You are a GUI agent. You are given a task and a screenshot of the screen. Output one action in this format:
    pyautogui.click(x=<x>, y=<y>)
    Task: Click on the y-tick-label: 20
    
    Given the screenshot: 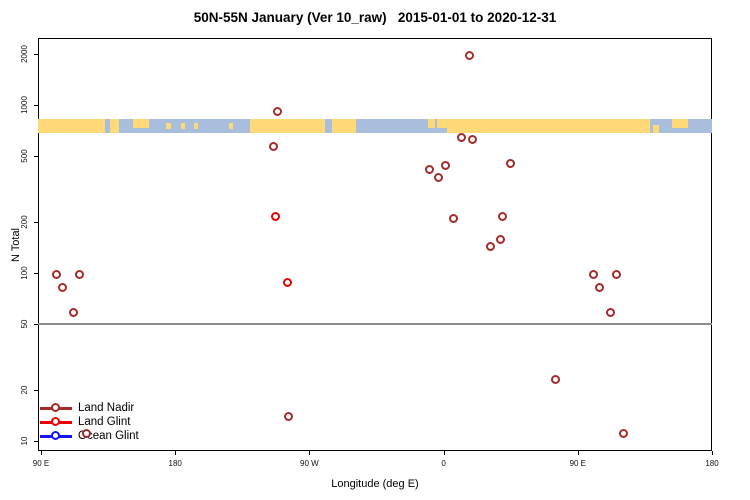 What is the action you would take?
    pyautogui.click(x=24, y=390)
    